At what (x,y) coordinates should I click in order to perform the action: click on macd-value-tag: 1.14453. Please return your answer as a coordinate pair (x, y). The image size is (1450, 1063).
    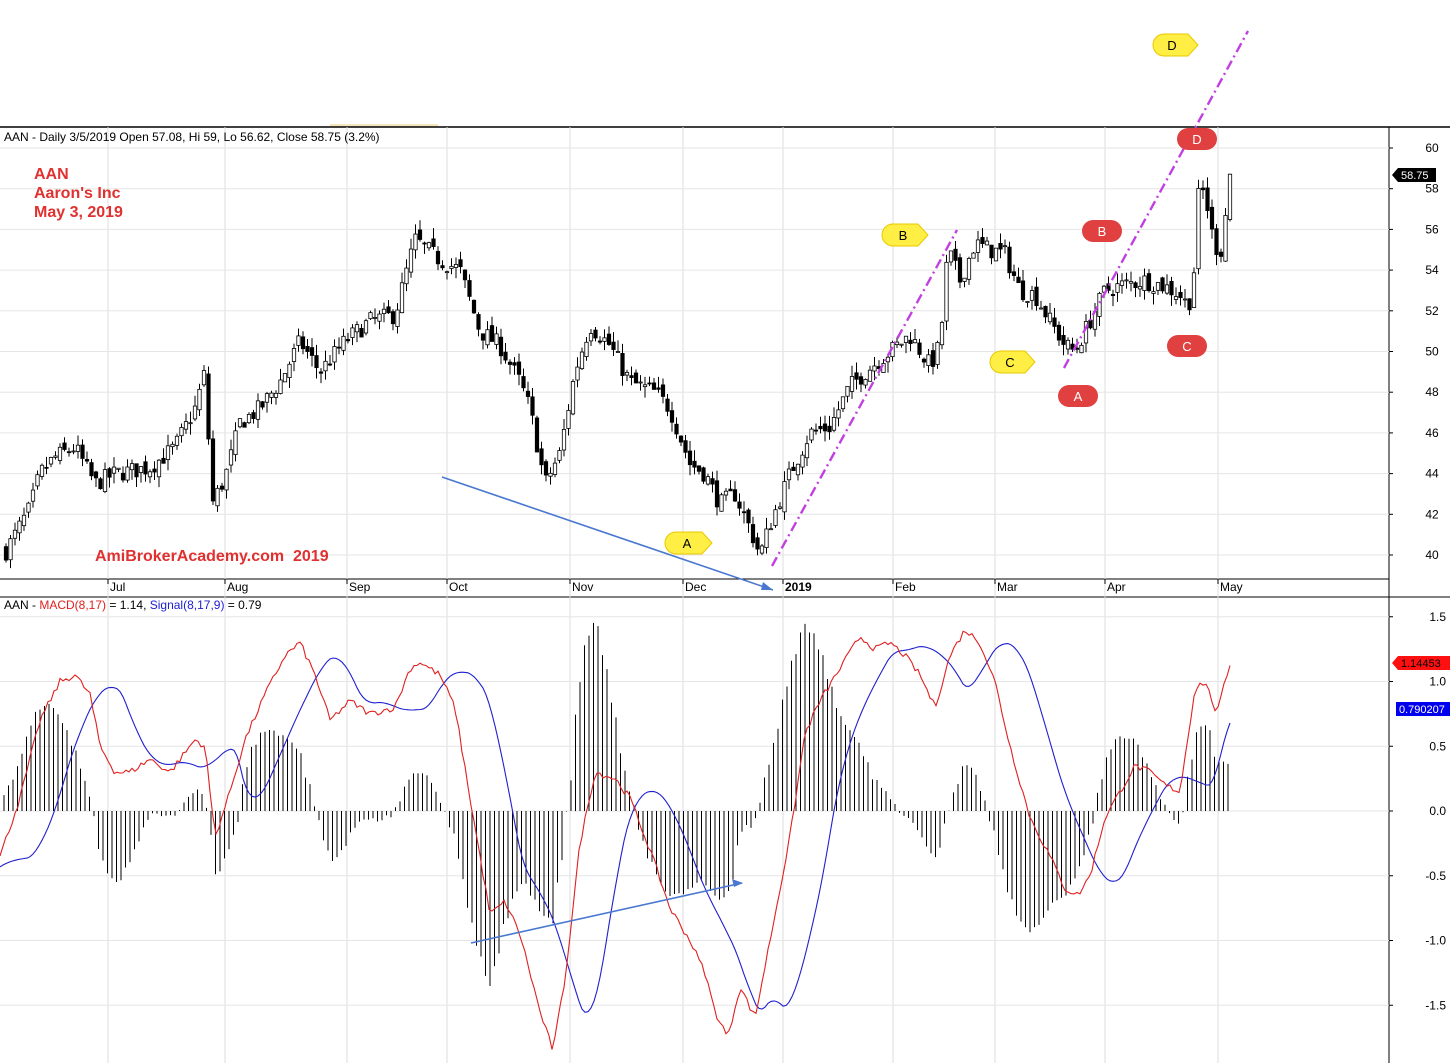
    Looking at the image, I should click on (1421, 663).